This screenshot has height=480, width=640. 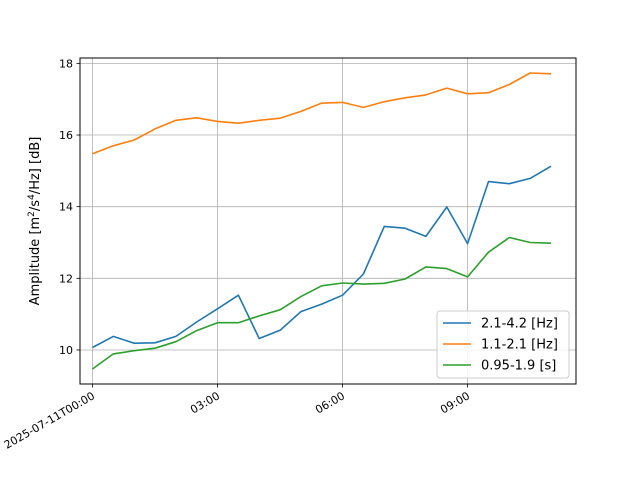 I want to click on y-tick-label: 12, so click(x=66, y=278).